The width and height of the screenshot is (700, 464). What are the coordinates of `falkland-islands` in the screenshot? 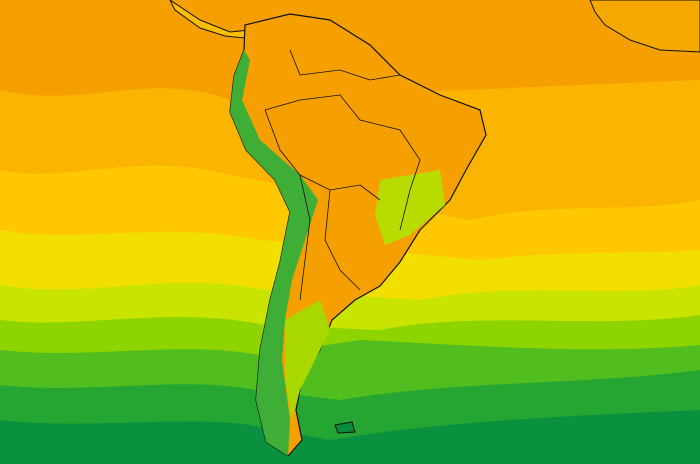 It's located at (345, 427).